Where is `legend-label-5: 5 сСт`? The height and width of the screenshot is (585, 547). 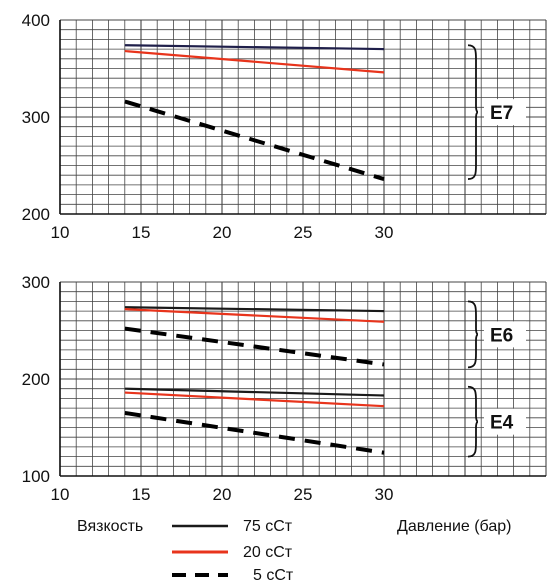
legend-label-5: 5 сСт is located at coordinates (273, 575).